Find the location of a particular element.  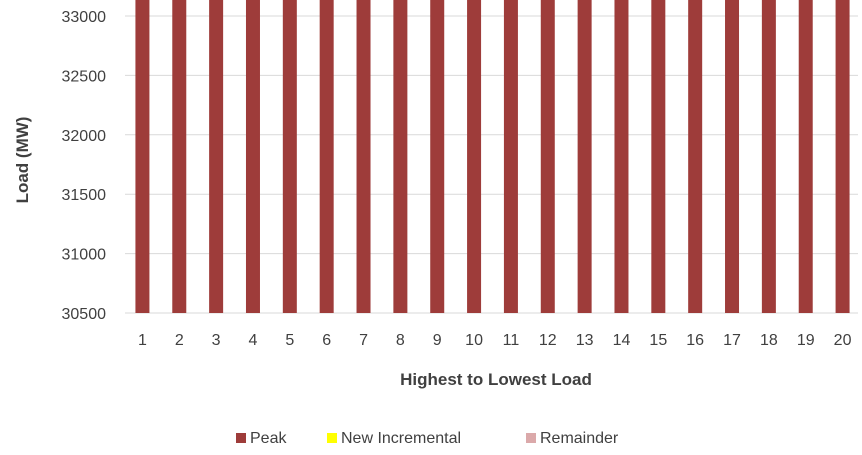

x-tick-label: 14 is located at coordinates (622, 340).